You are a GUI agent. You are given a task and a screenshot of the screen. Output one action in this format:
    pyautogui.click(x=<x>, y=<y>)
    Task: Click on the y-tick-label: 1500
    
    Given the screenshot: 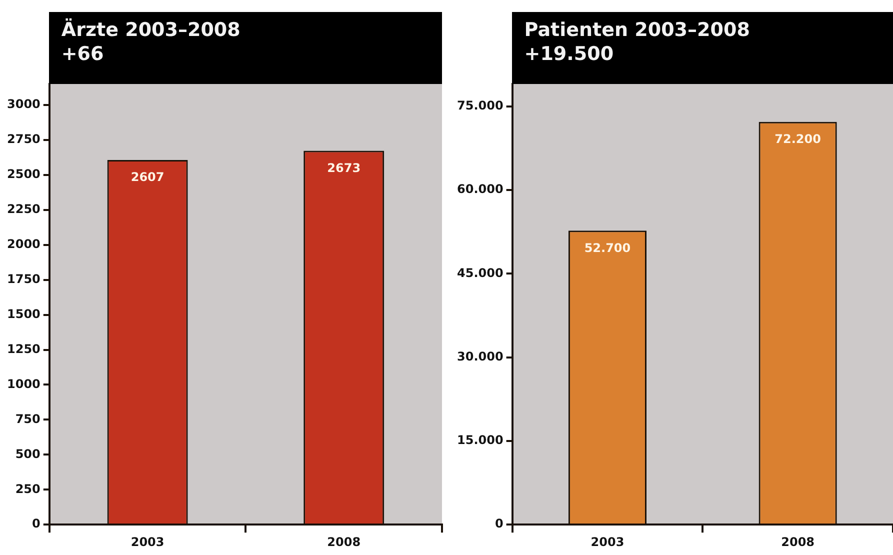 What is the action you would take?
    pyautogui.click(x=23, y=313)
    